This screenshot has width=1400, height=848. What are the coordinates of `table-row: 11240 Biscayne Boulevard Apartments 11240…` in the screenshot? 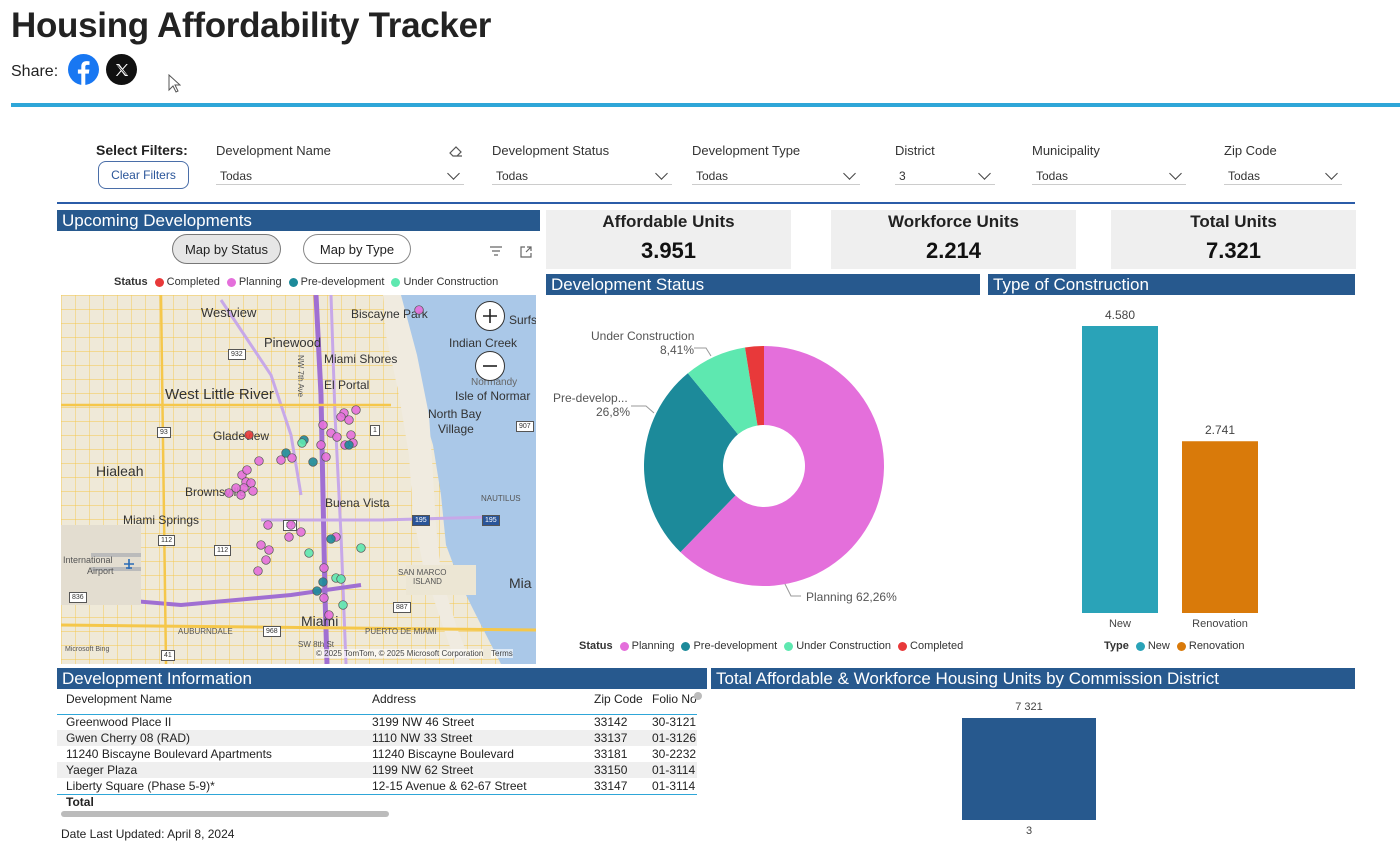 It's located at (377, 754).